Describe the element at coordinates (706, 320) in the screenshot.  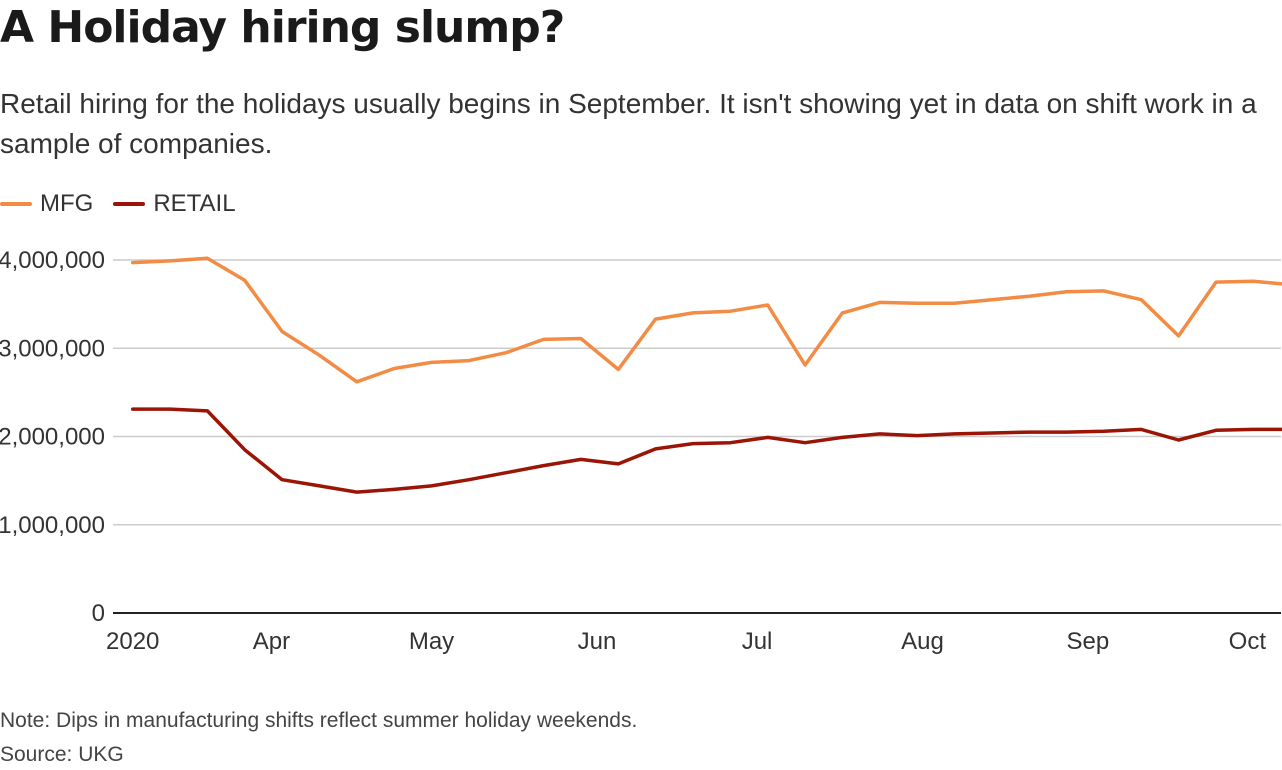
I see `series-line-mfg` at that location.